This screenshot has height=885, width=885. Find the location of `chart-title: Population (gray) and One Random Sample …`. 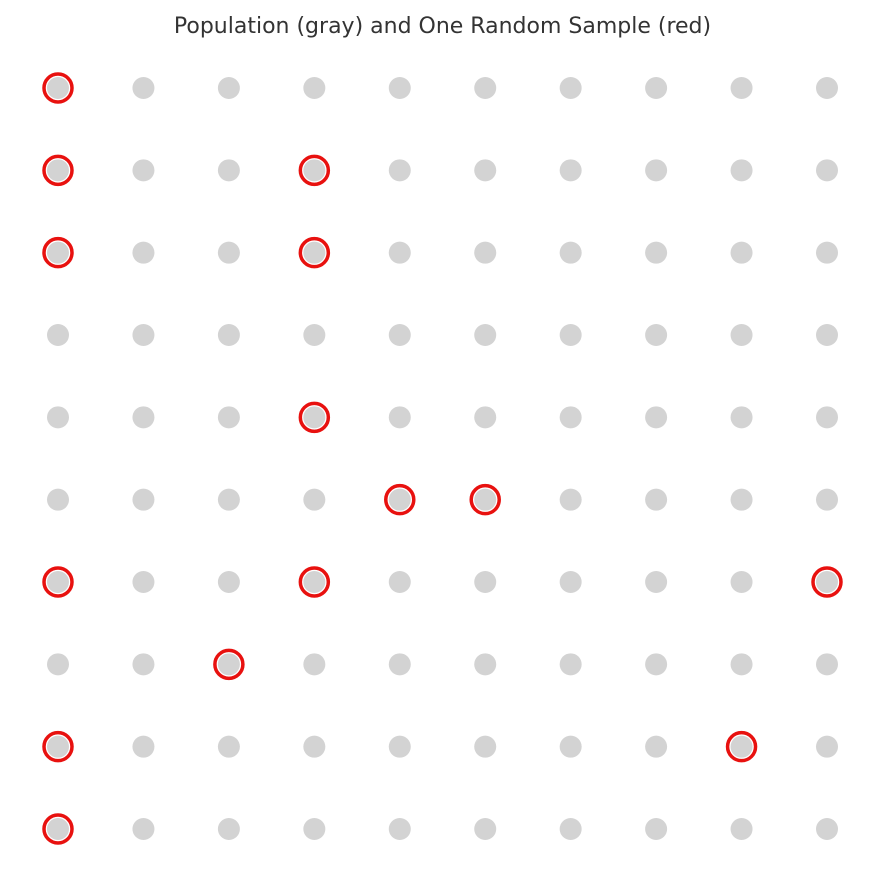

chart-title: Population (gray) and One Random Sample … is located at coordinates (442, 26).